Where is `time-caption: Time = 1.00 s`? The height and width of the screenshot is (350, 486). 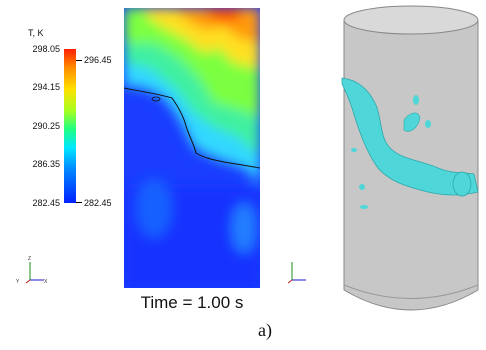
time-caption: Time = 1.00 s is located at coordinates (192, 302).